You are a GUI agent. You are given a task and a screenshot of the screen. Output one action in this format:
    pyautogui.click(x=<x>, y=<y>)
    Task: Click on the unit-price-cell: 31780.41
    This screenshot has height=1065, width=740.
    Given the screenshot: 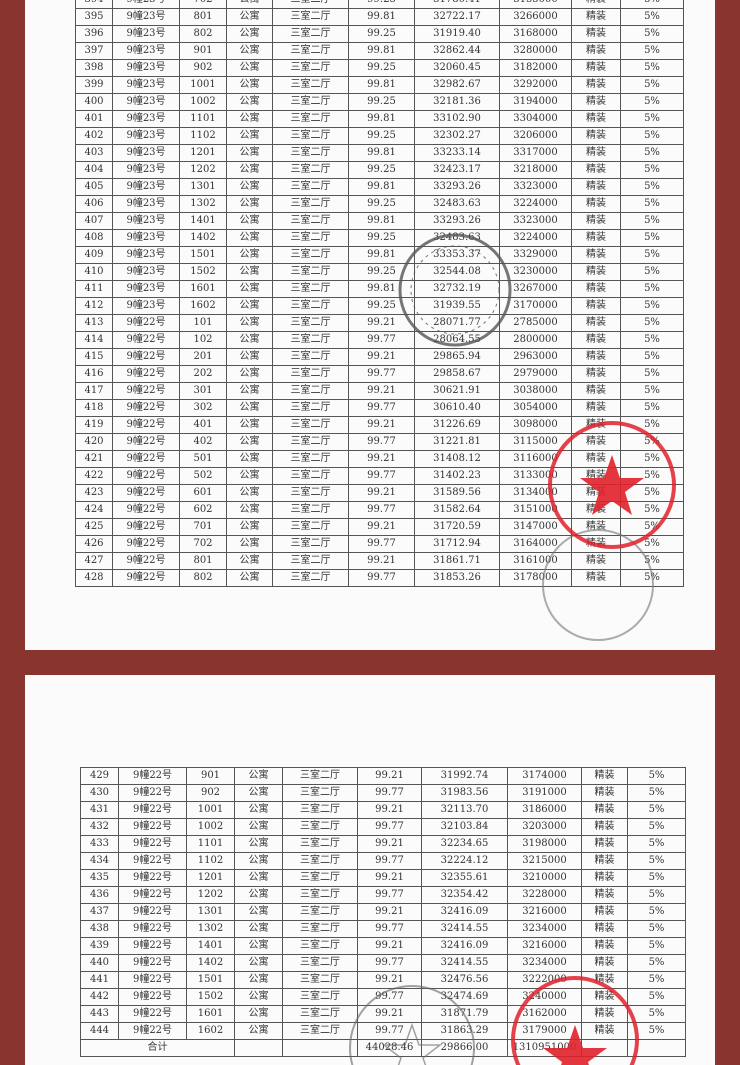 What is the action you would take?
    pyautogui.click(x=457, y=4)
    